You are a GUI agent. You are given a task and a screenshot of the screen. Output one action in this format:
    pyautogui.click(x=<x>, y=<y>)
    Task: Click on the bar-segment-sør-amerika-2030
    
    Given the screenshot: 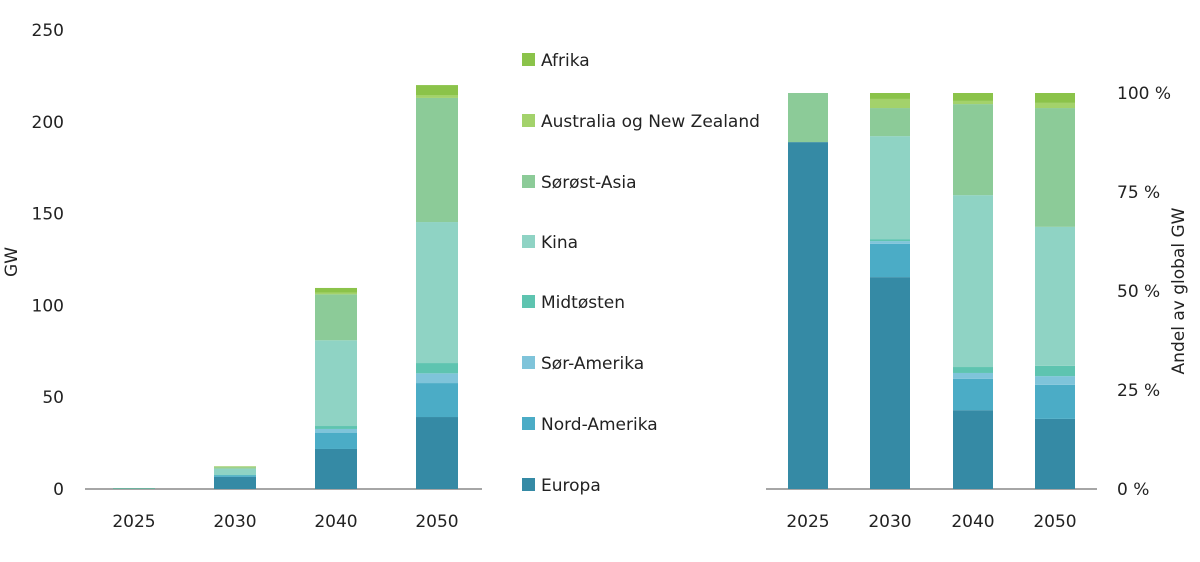 What is the action you would take?
    pyautogui.click(x=890, y=242)
    